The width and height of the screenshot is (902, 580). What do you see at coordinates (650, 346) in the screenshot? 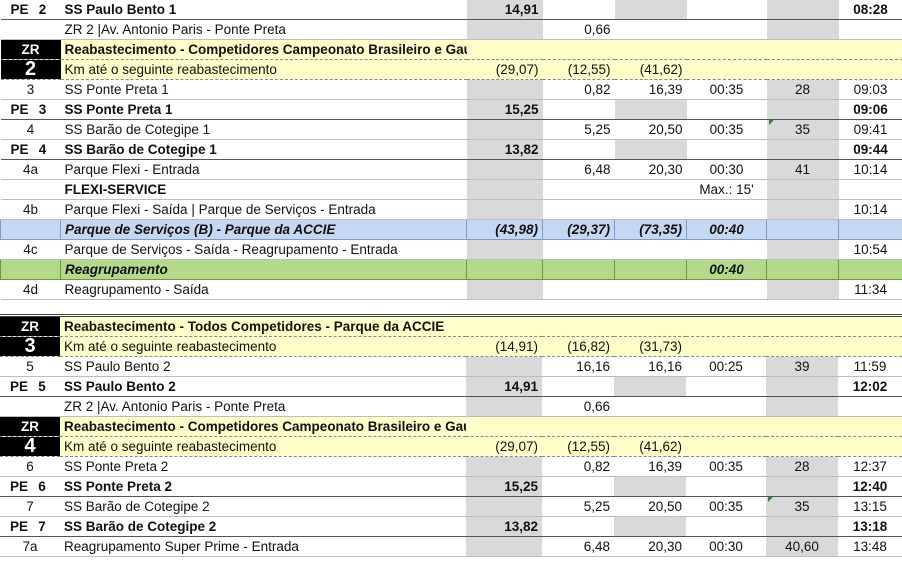
I see `total-km: (31,73)` at bounding box center [650, 346].